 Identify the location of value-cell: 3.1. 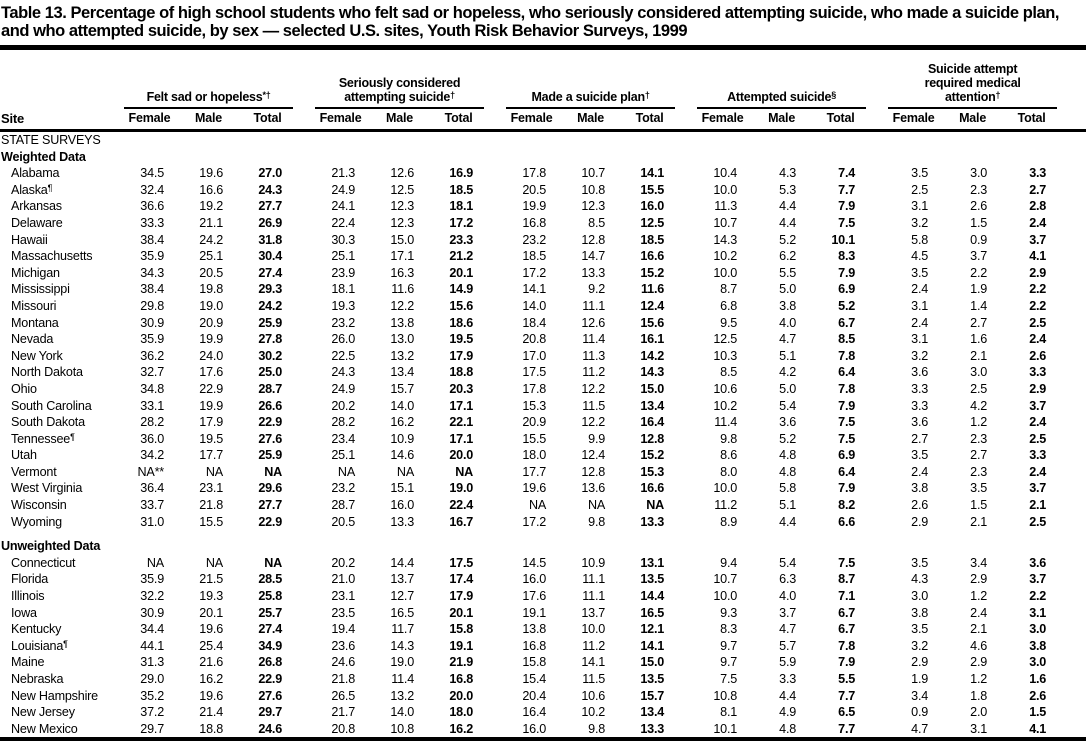
(920, 339).